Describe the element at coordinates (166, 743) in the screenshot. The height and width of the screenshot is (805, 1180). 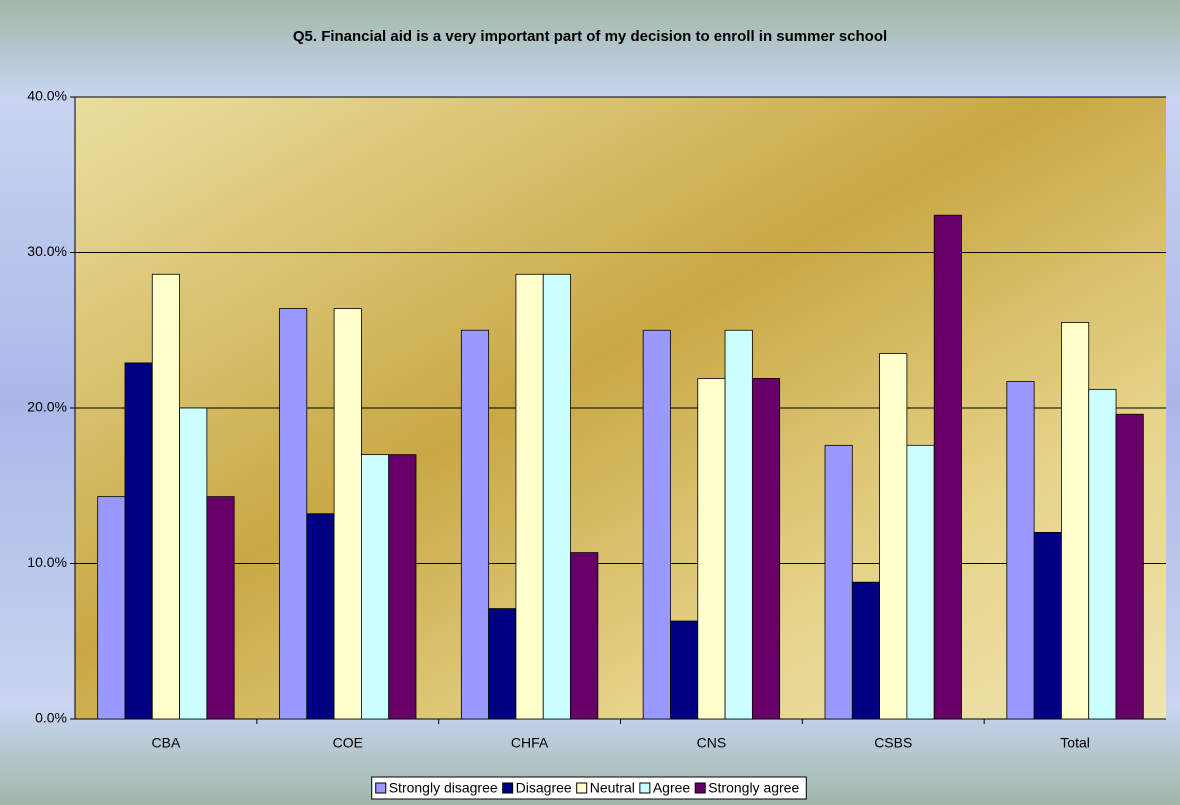
I see `x-tick-label: CBA` at that location.